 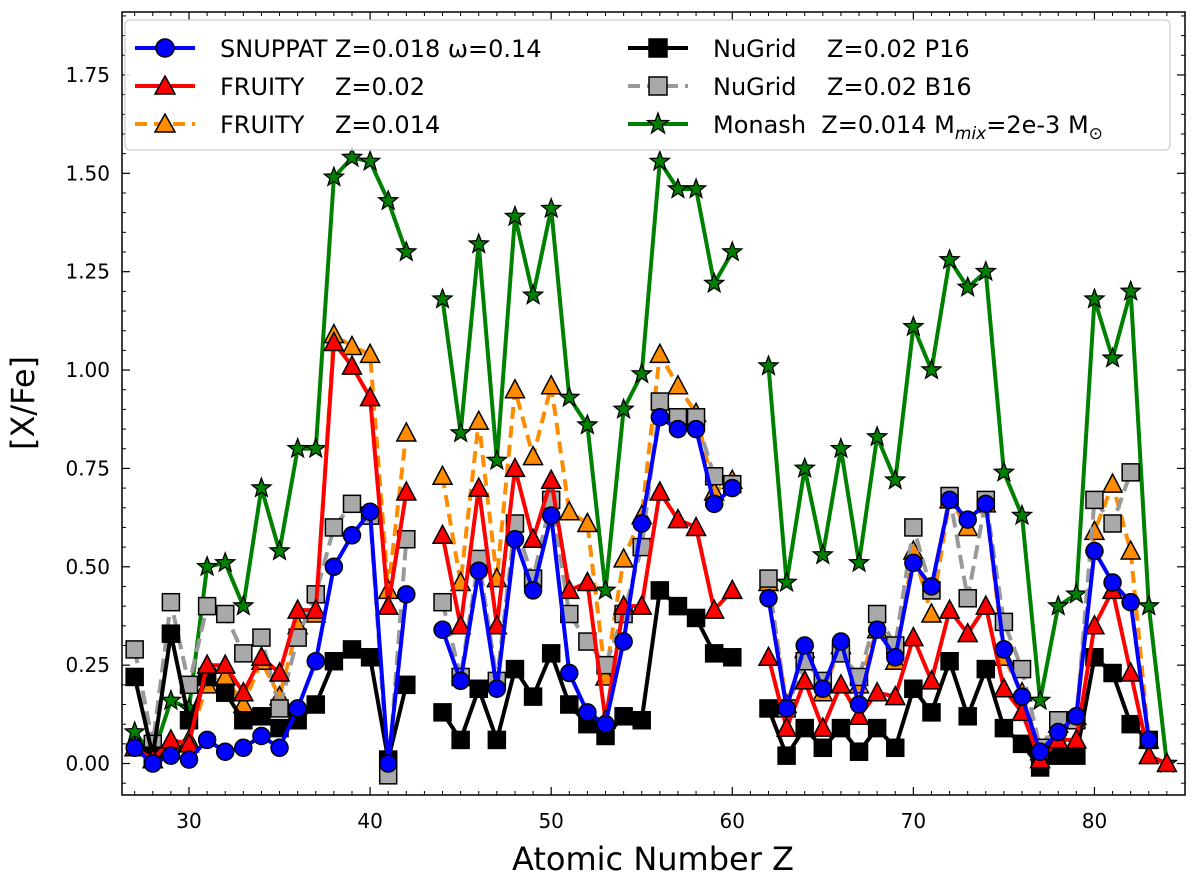 What do you see at coordinates (658, 86) in the screenshot?
I see `legend-marker-nugrid-b16` at bounding box center [658, 86].